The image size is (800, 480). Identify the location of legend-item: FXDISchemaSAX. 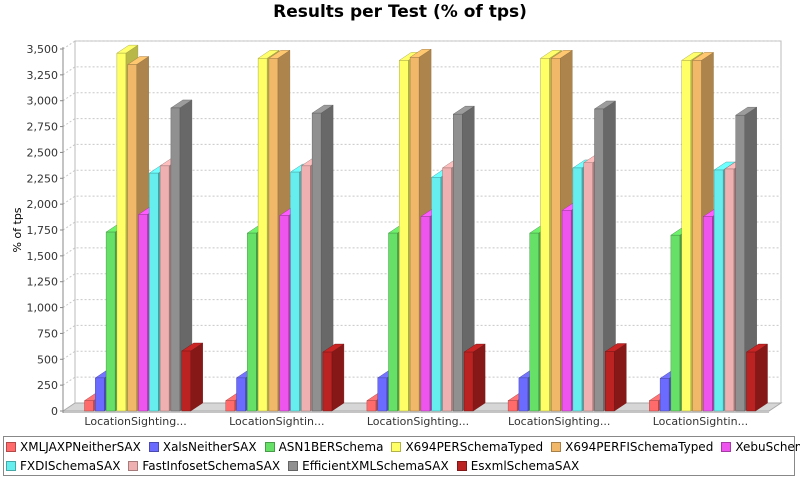
(63, 466).